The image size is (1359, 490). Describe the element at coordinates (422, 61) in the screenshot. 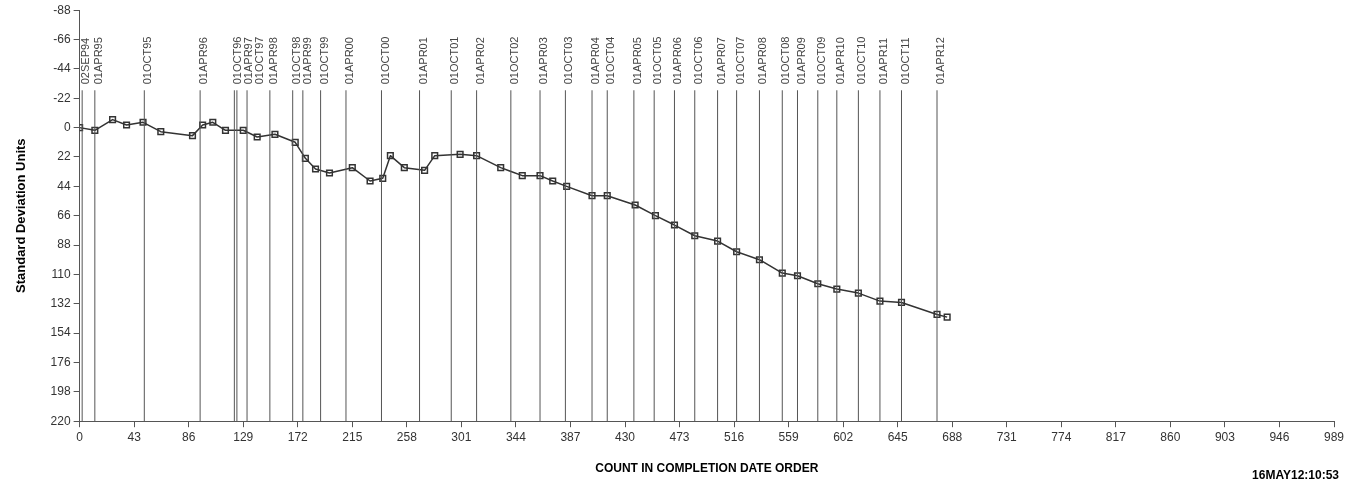

I see `ref-line-label: 01APR01` at that location.